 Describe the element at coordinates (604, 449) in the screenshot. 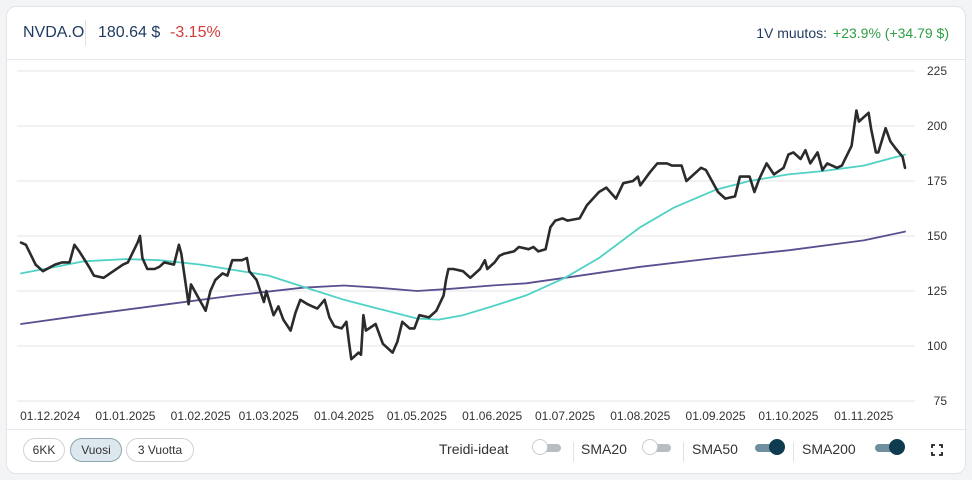

I see `sma20-label: SMA20` at that location.